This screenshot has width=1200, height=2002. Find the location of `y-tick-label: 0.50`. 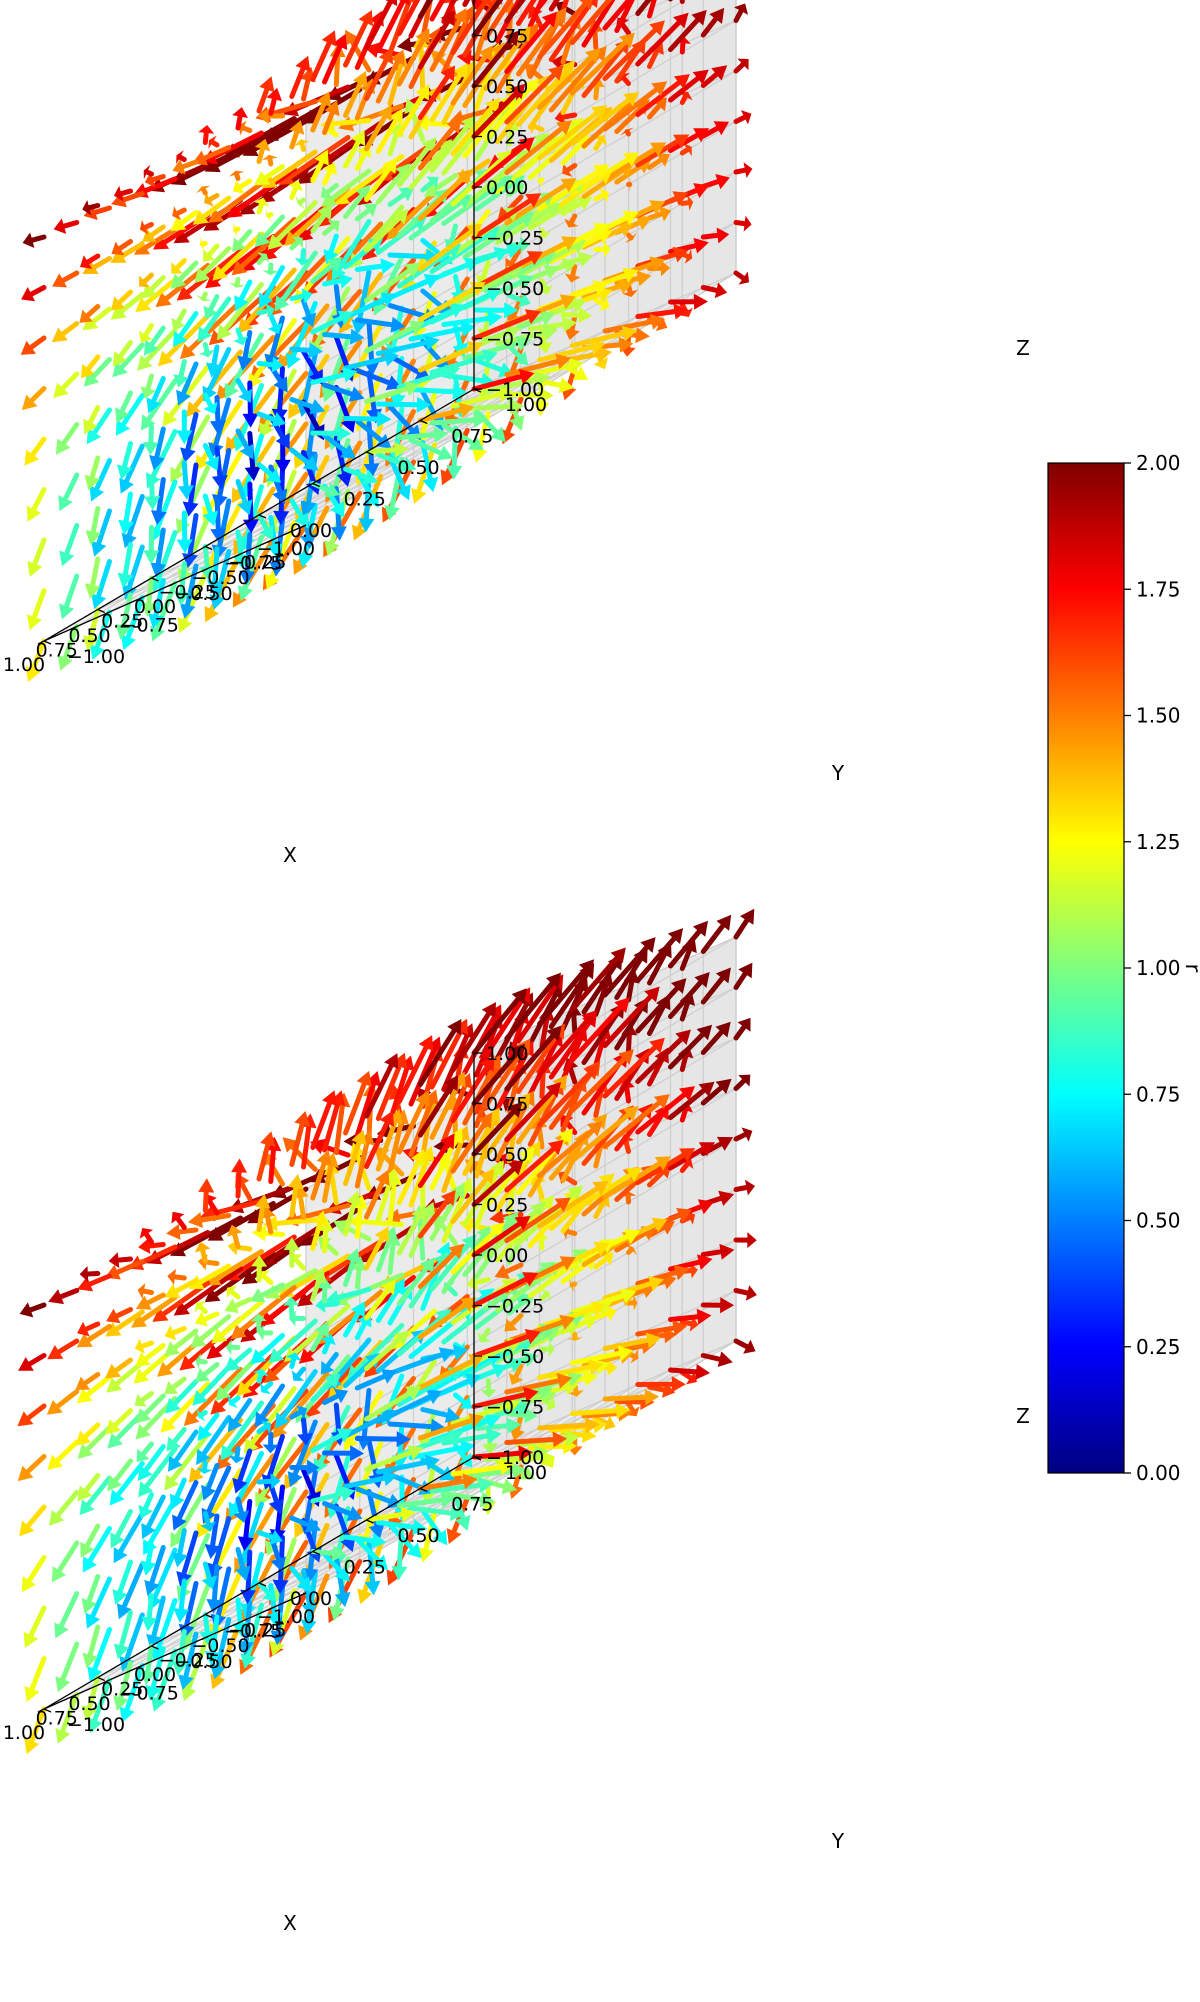

y-tick-label: 0.50 is located at coordinates (418, 468).